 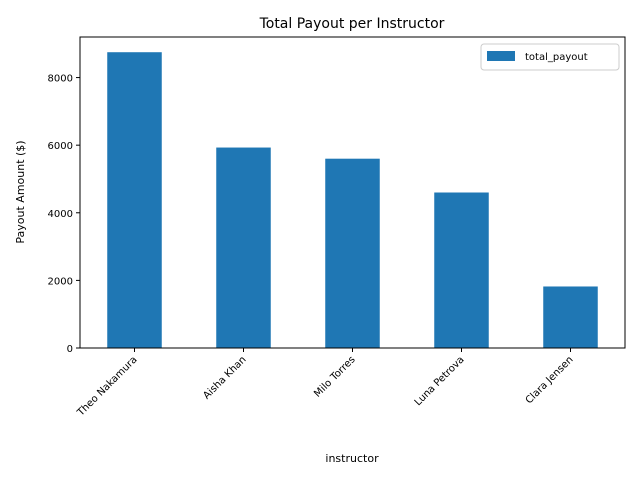 What do you see at coordinates (352, 24) in the screenshot?
I see `chart-title: Total Payout per Instructor` at bounding box center [352, 24].